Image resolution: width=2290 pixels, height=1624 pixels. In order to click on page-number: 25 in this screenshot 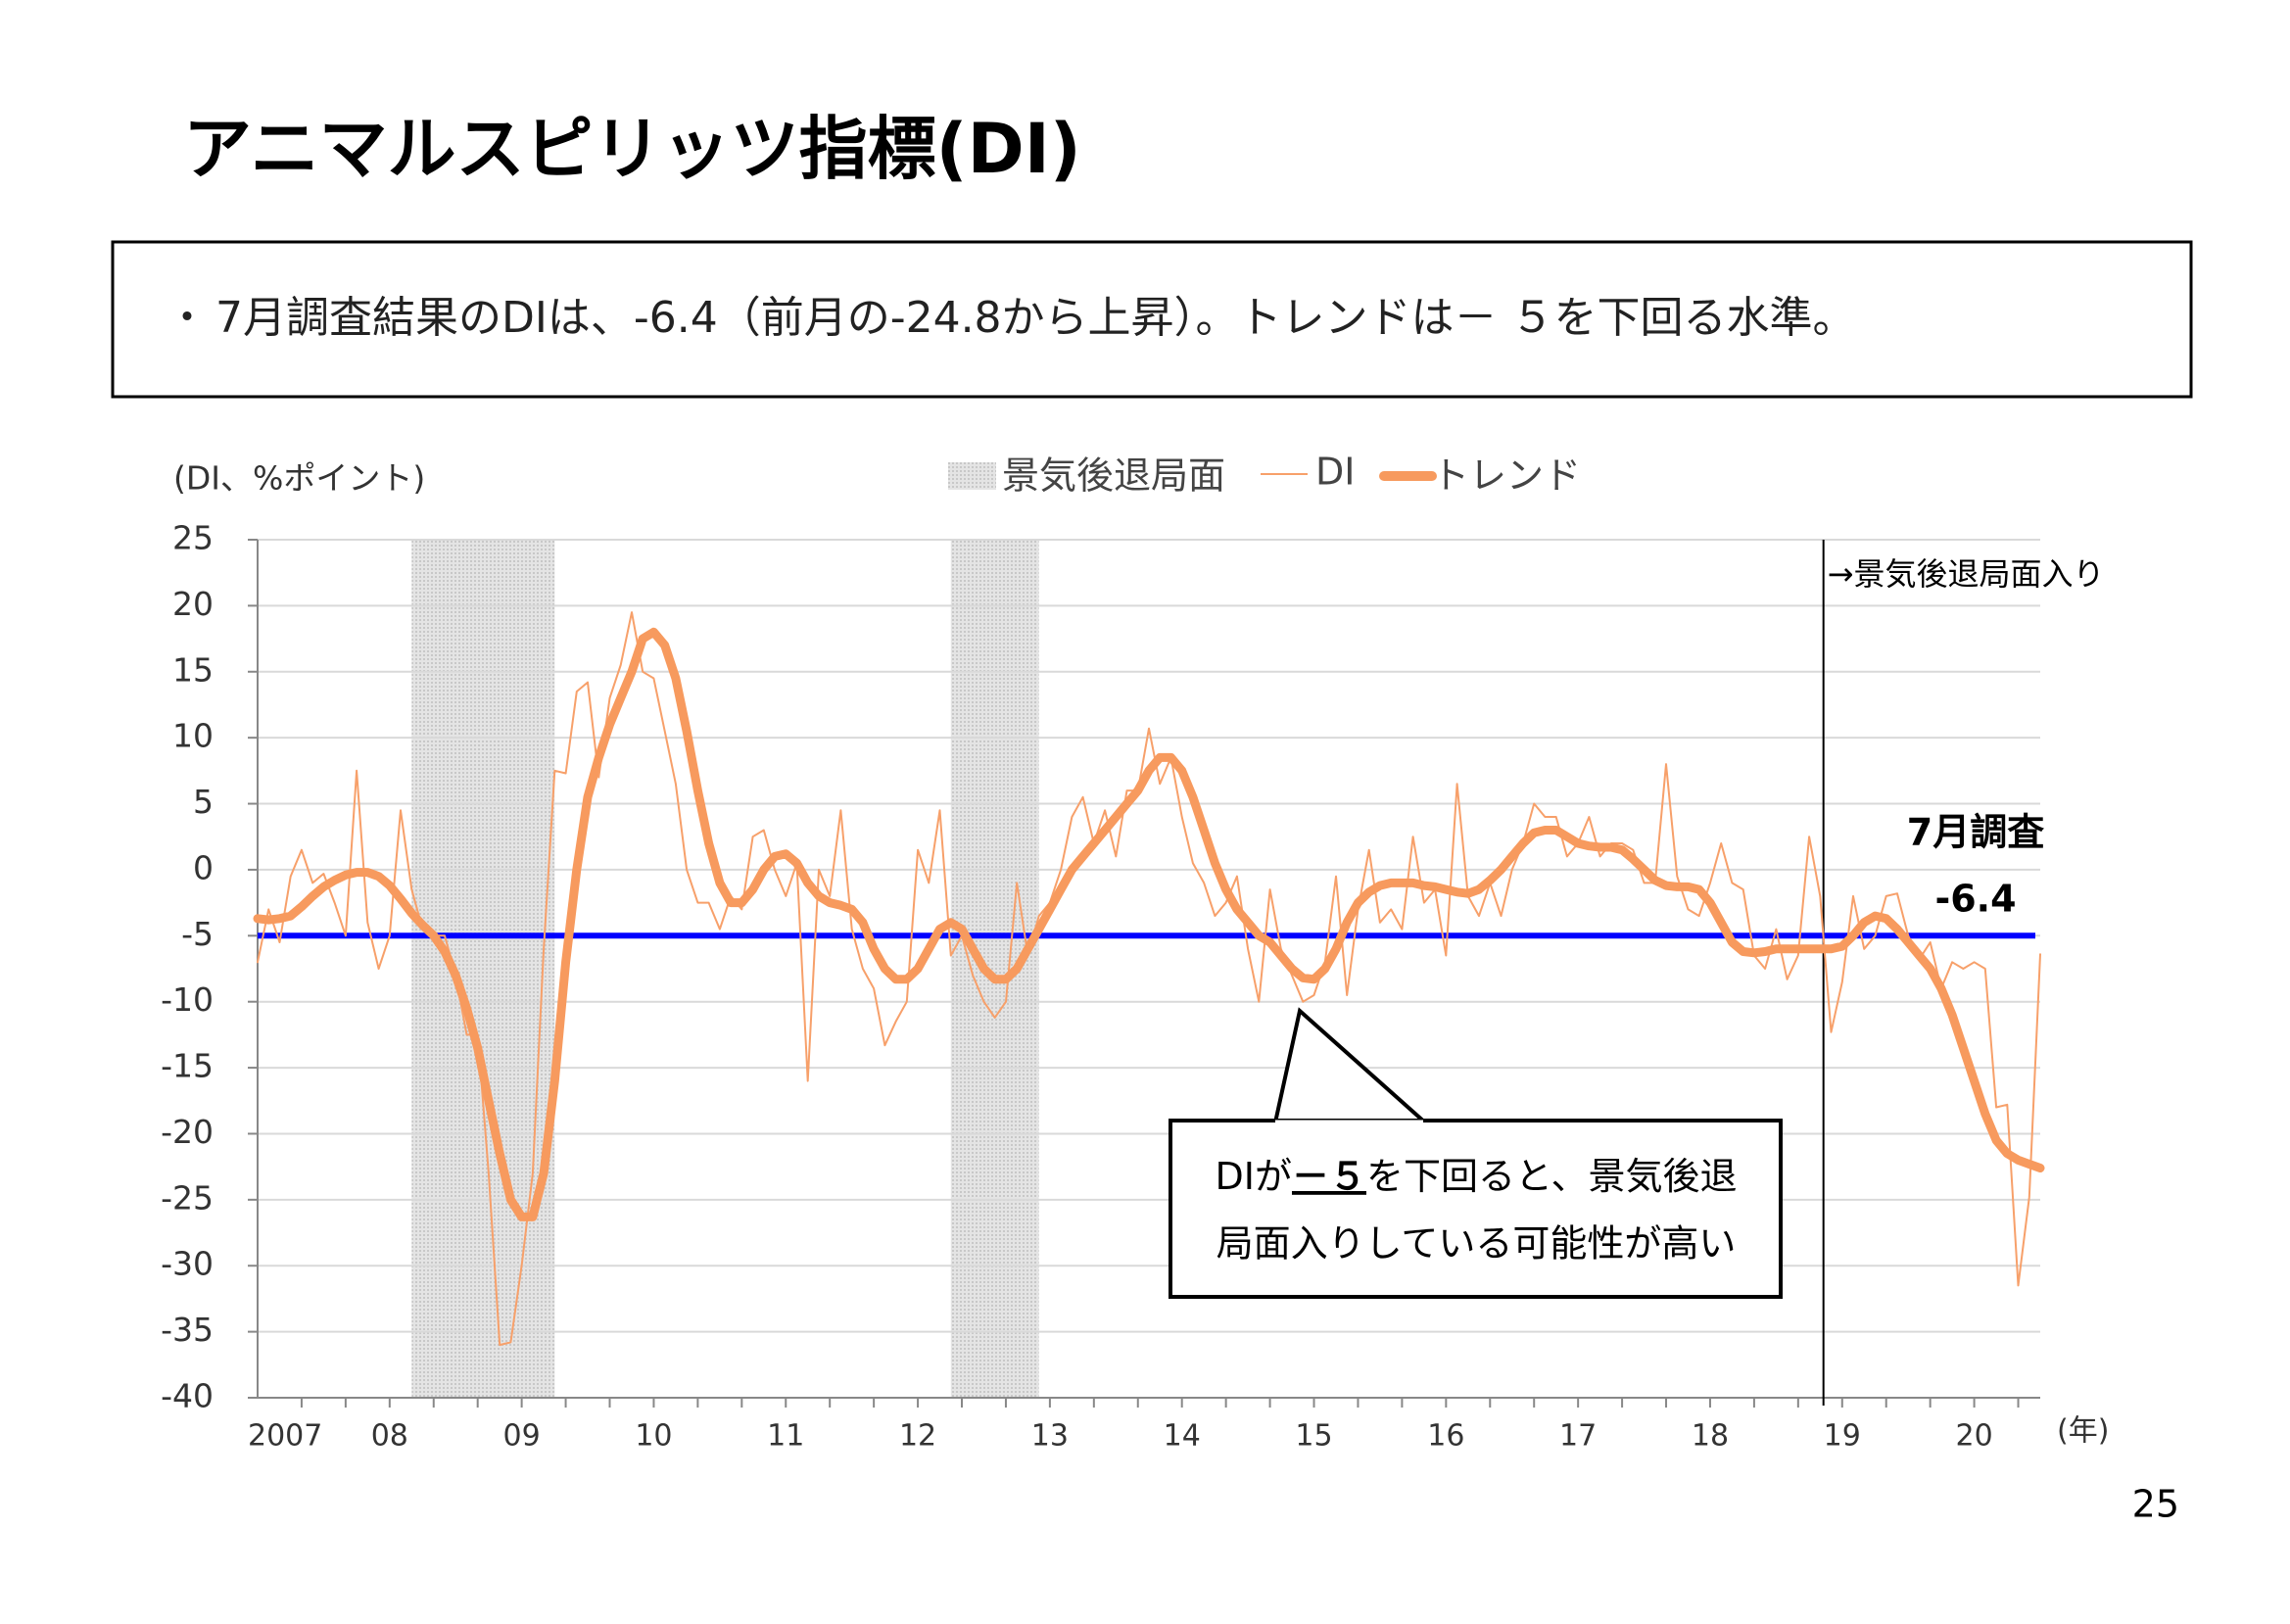, I will do `click(2156, 1504)`.